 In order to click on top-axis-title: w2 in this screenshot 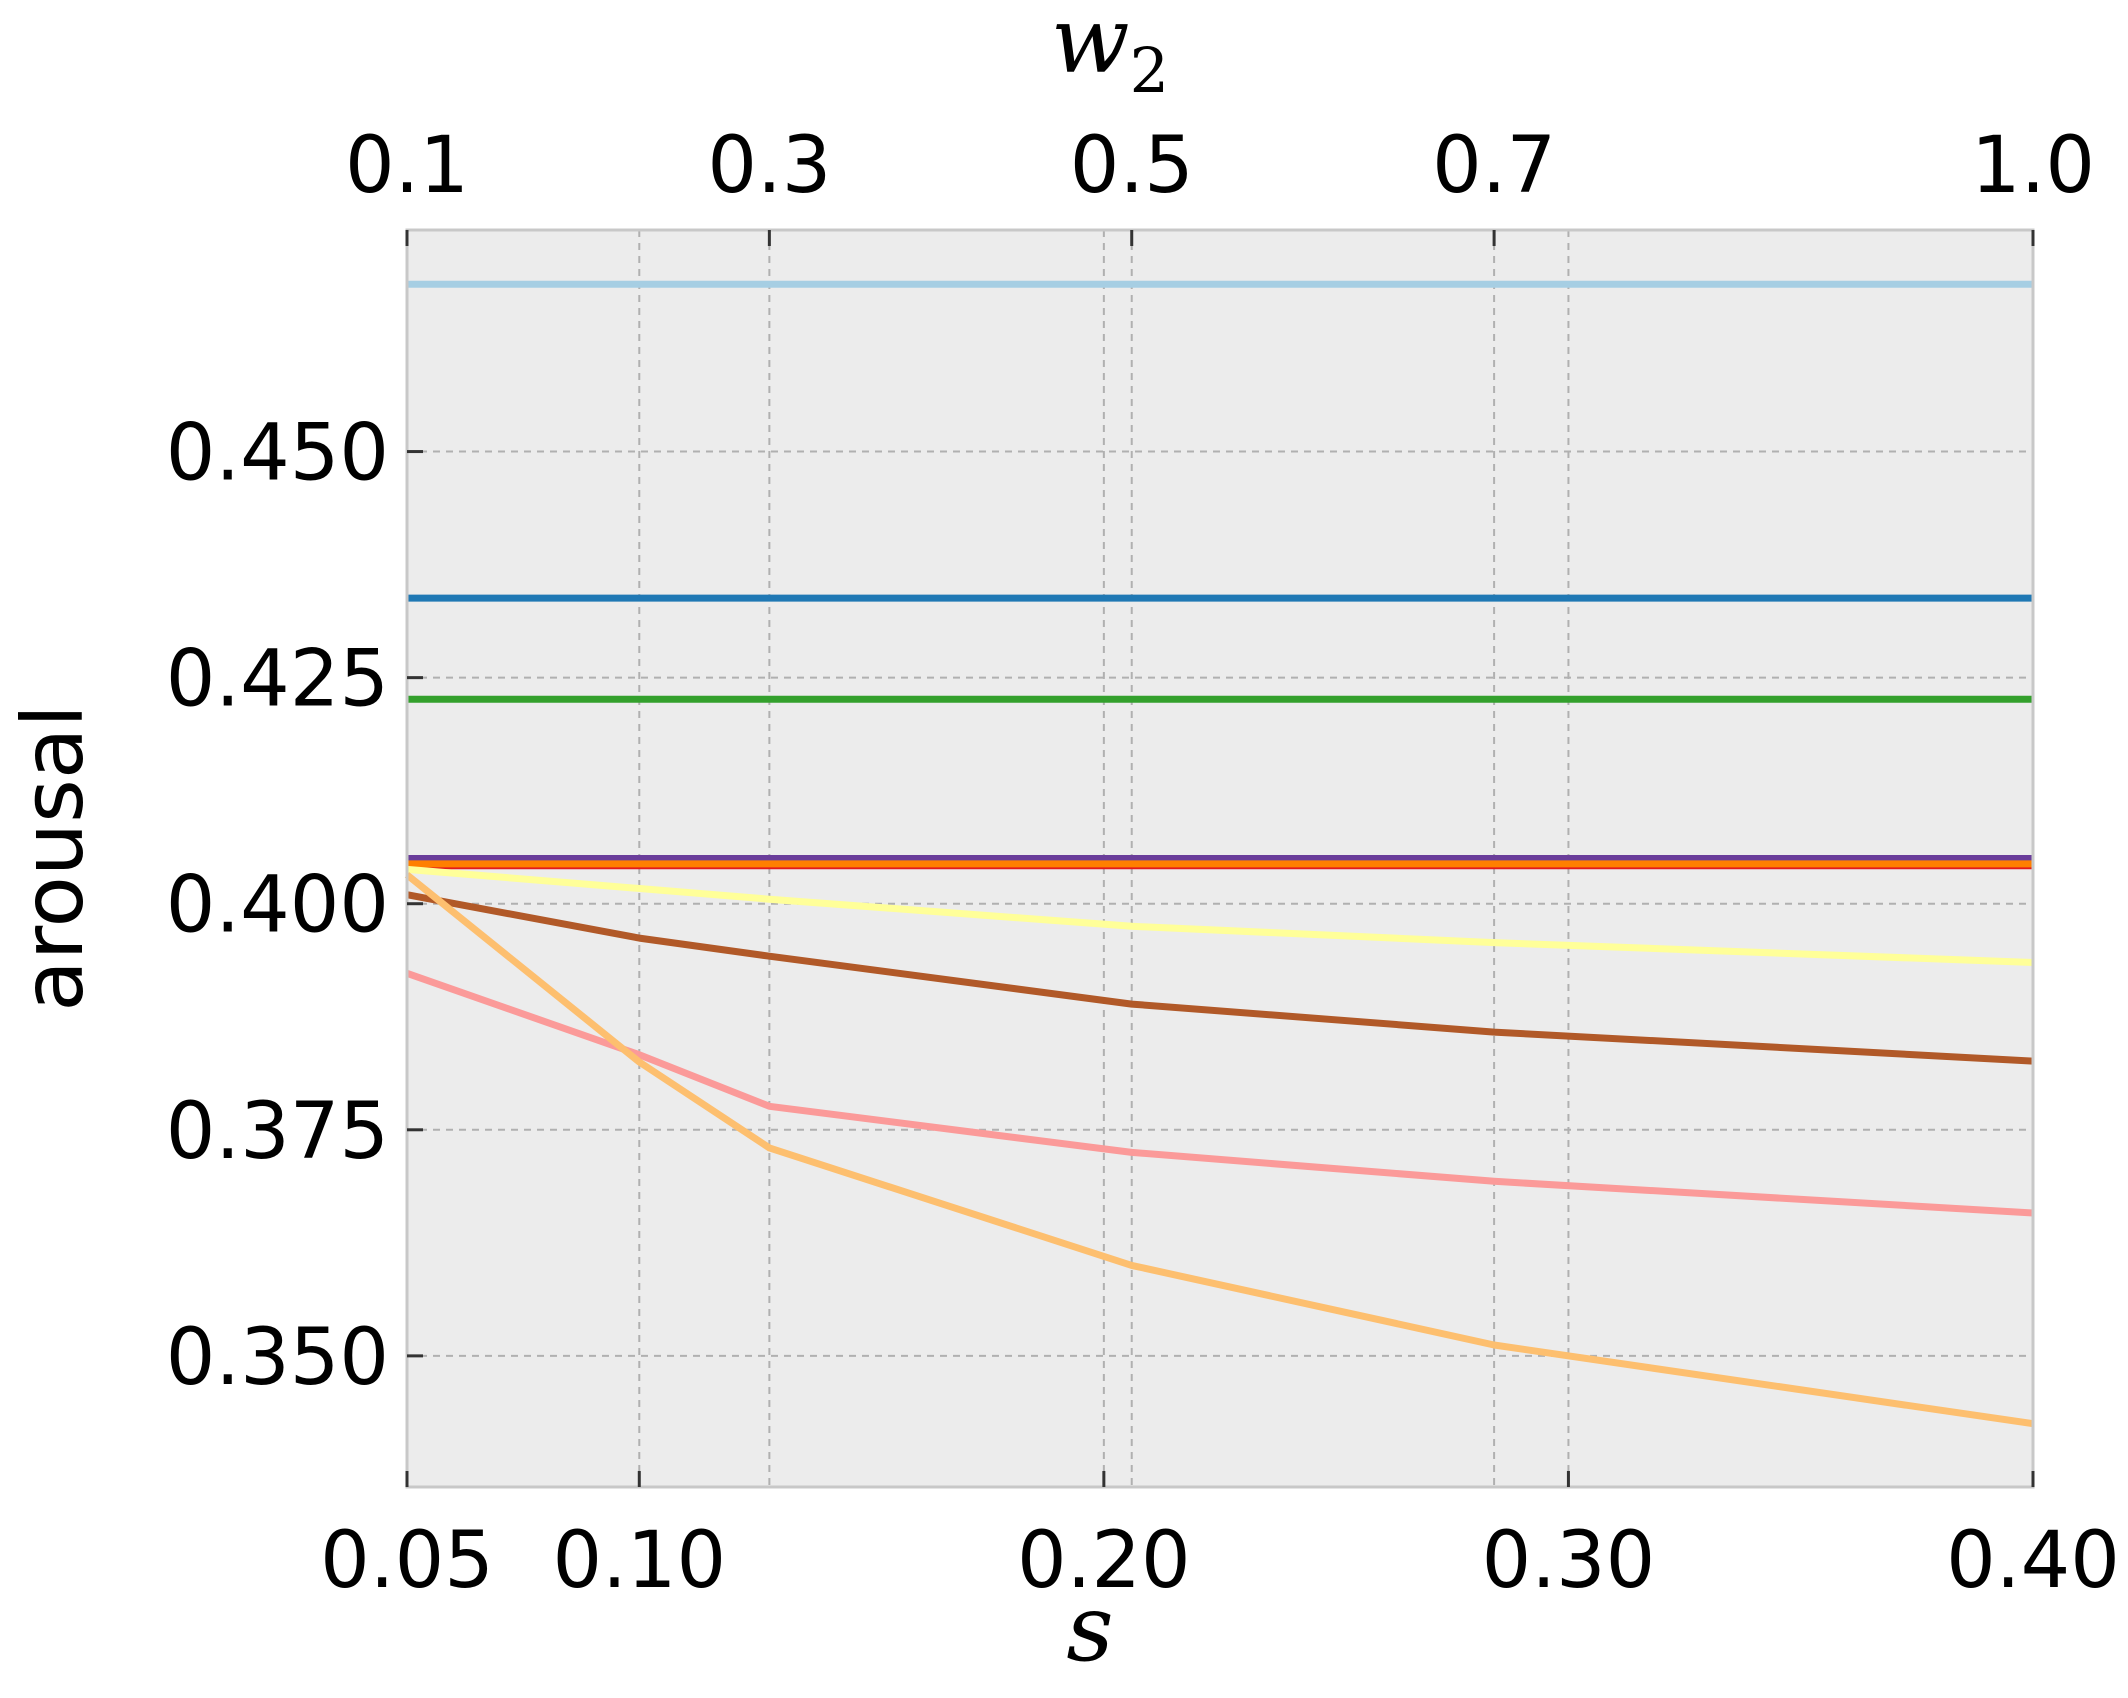, I will do `click(1110, 53)`.